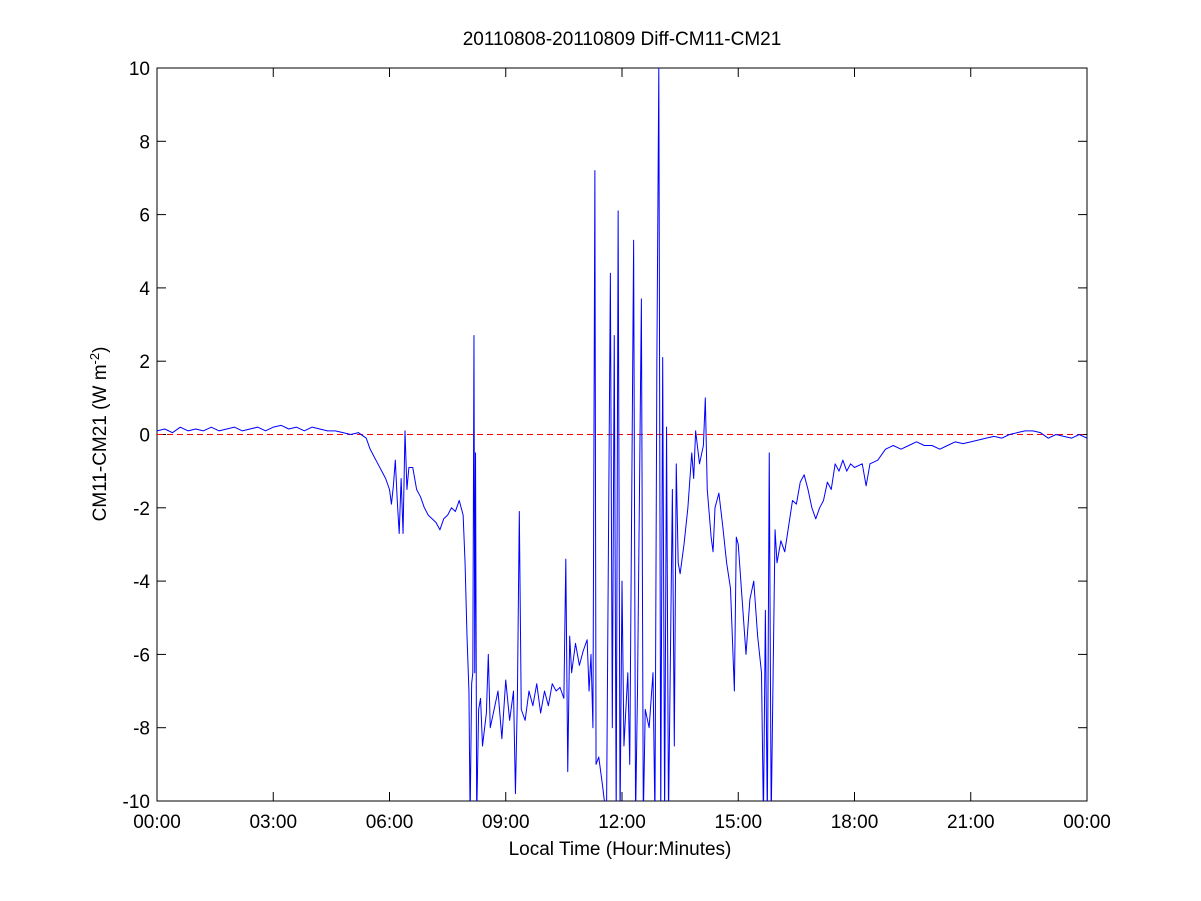 This screenshot has width=1201, height=901. What do you see at coordinates (141, 655) in the screenshot?
I see `y-tick-label: -6` at bounding box center [141, 655].